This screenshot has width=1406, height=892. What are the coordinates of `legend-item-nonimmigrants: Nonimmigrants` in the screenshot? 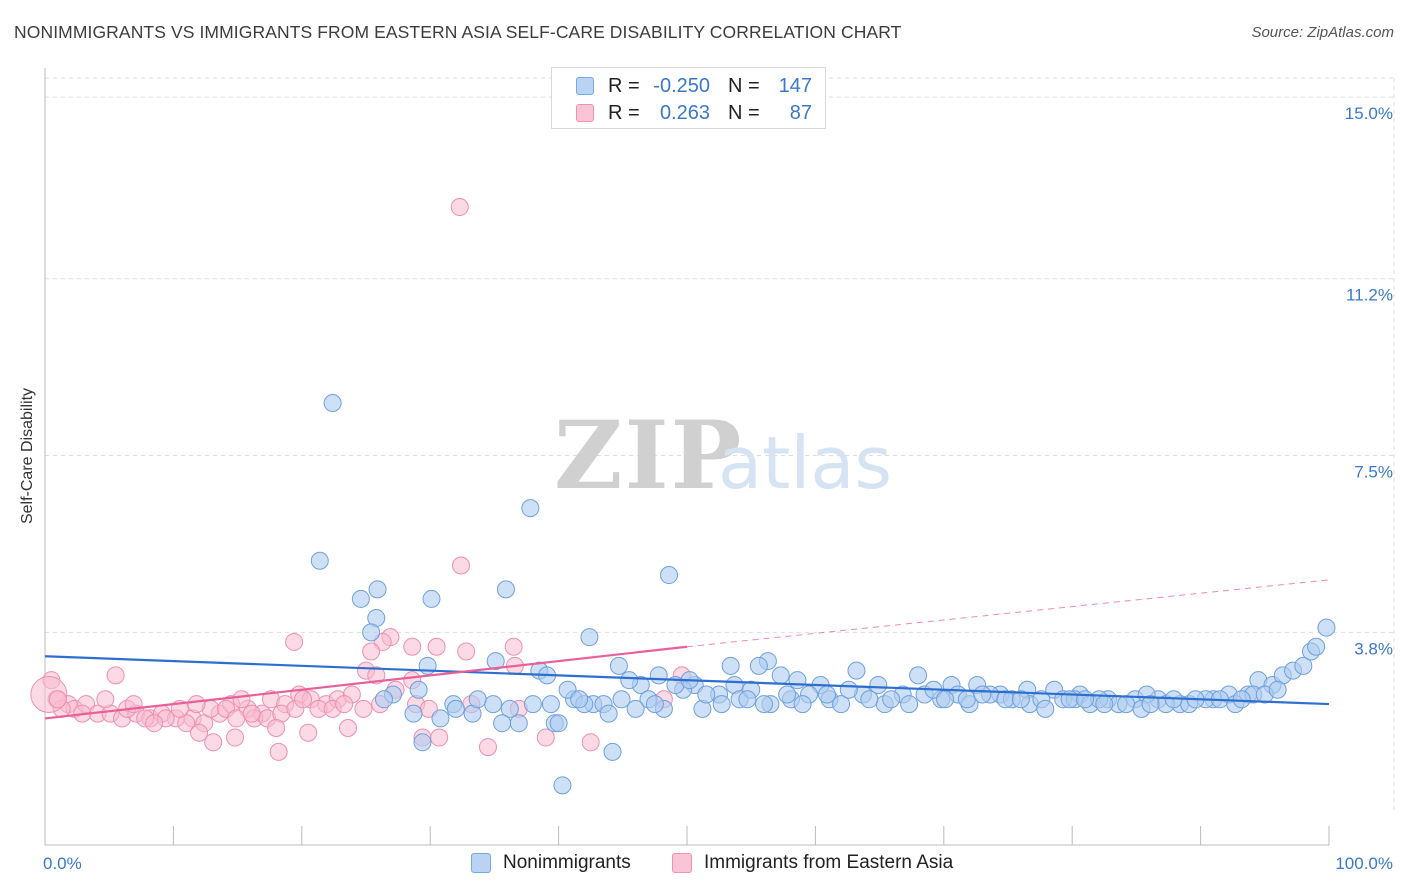 It's located at (551, 863).